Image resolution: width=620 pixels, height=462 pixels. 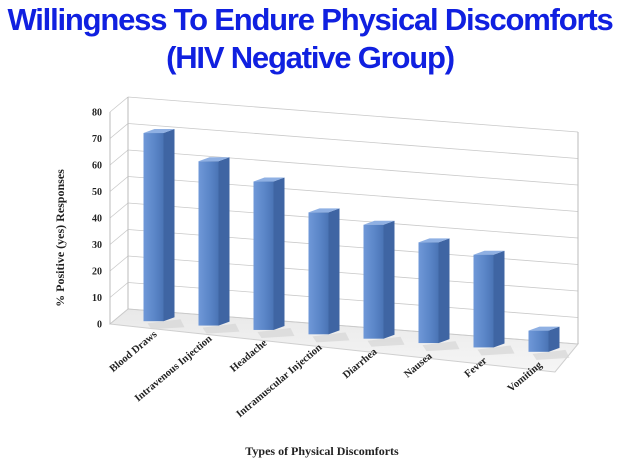 What do you see at coordinates (310, 57) in the screenshot?
I see `chart-subtitle: (HIV Negative Group)` at bounding box center [310, 57].